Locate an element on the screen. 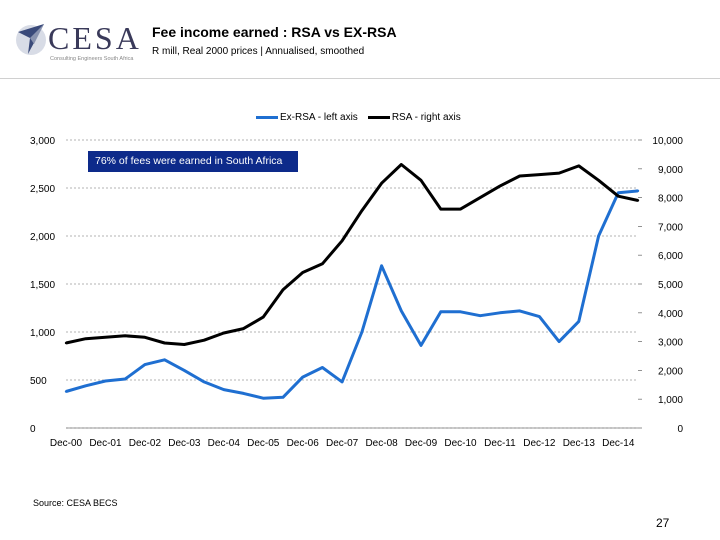 The width and height of the screenshot is (720, 540). x-tick-label: Dec-09 is located at coordinates (421, 443).